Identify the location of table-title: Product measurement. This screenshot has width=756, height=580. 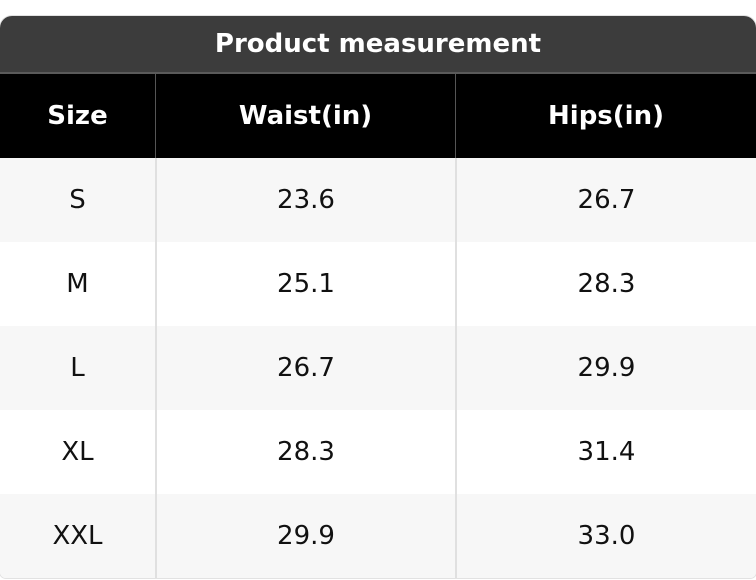
(378, 45).